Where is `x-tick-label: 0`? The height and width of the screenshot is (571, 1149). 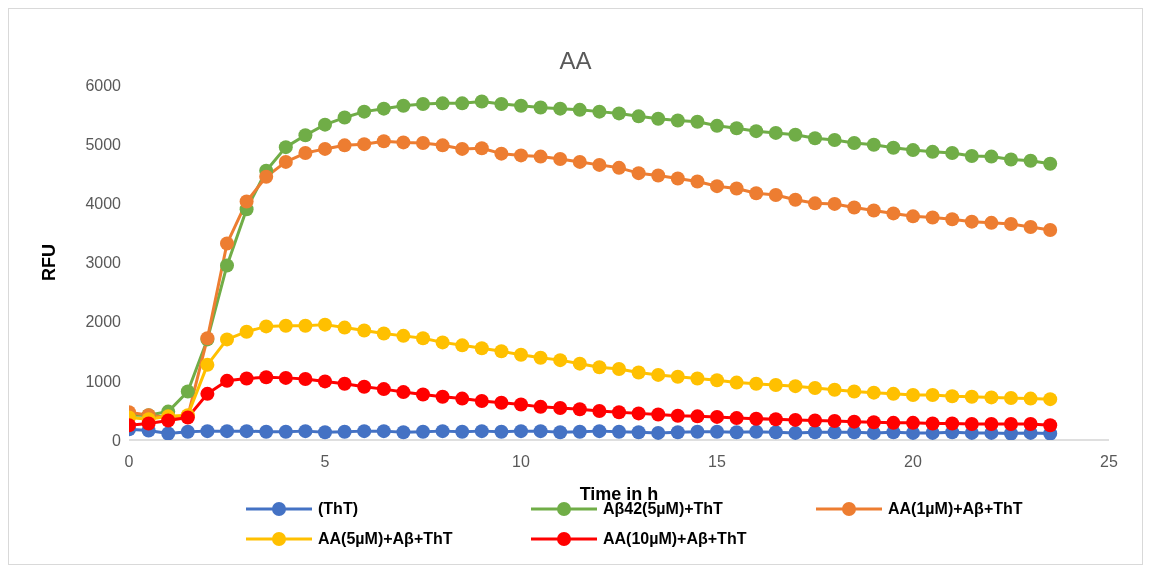 x-tick-label: 0 is located at coordinates (129, 462).